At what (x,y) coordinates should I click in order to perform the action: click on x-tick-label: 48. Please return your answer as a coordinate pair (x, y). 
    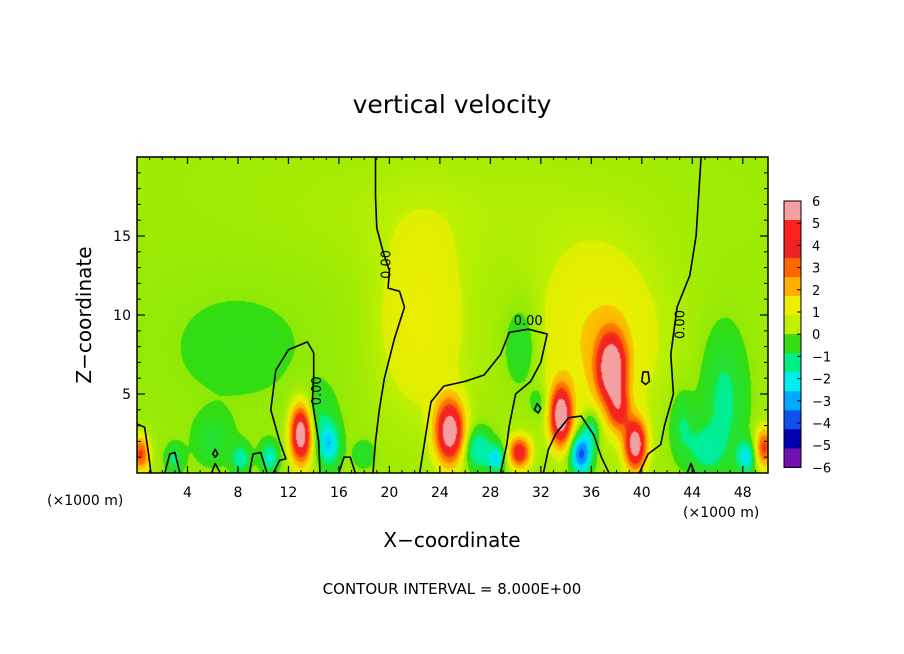
    Looking at the image, I should click on (743, 493).